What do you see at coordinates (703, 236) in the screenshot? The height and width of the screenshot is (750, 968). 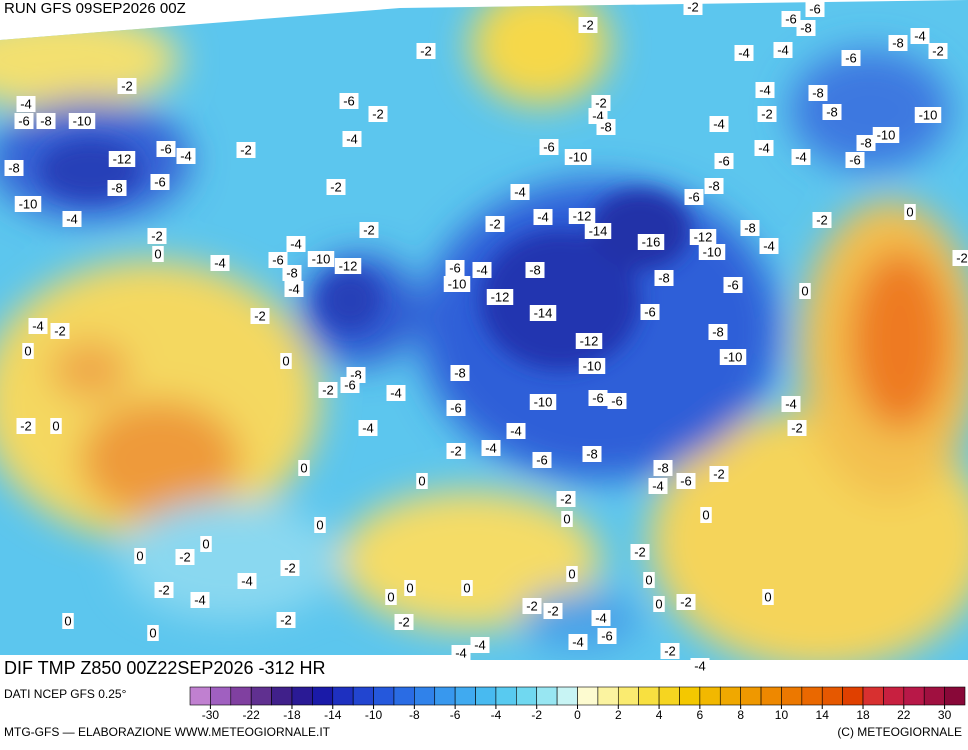 I see `contour-label: -12` at bounding box center [703, 236].